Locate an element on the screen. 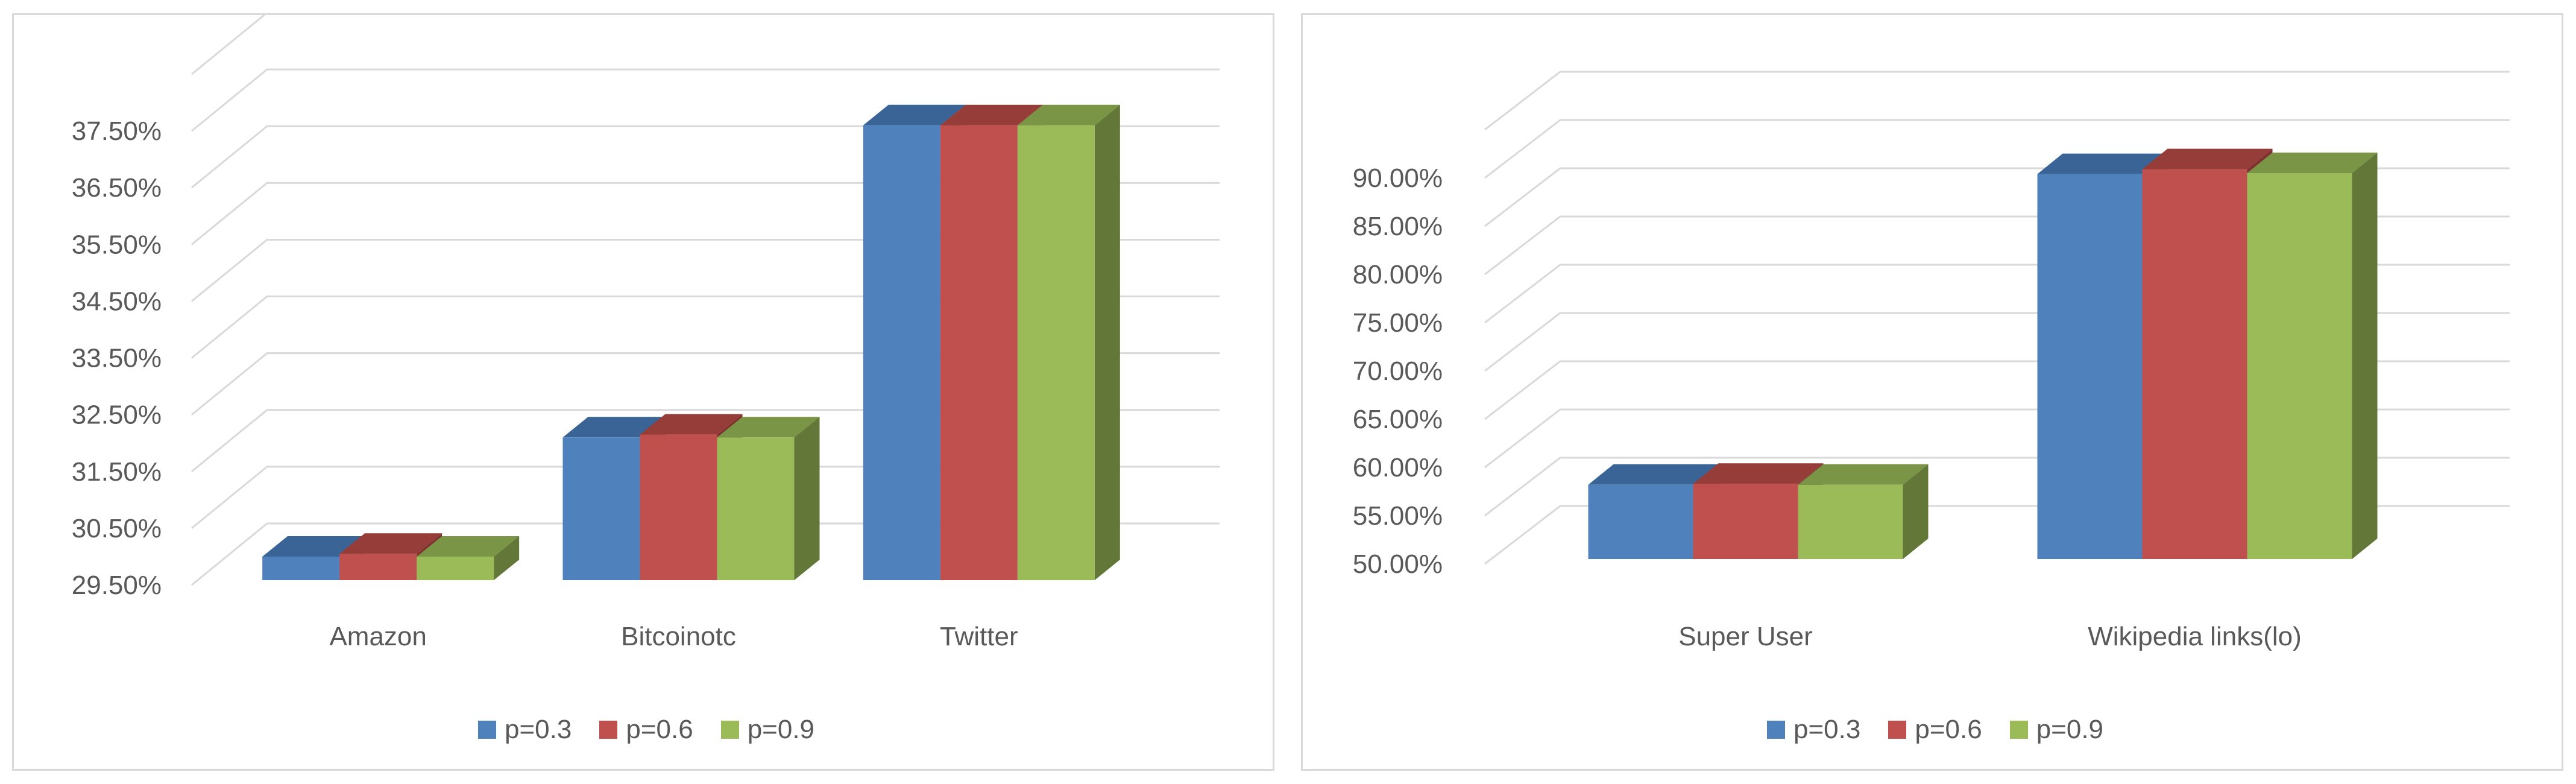 The height and width of the screenshot is (784, 2576). y-tick-label: 29.50% is located at coordinates (117, 585).